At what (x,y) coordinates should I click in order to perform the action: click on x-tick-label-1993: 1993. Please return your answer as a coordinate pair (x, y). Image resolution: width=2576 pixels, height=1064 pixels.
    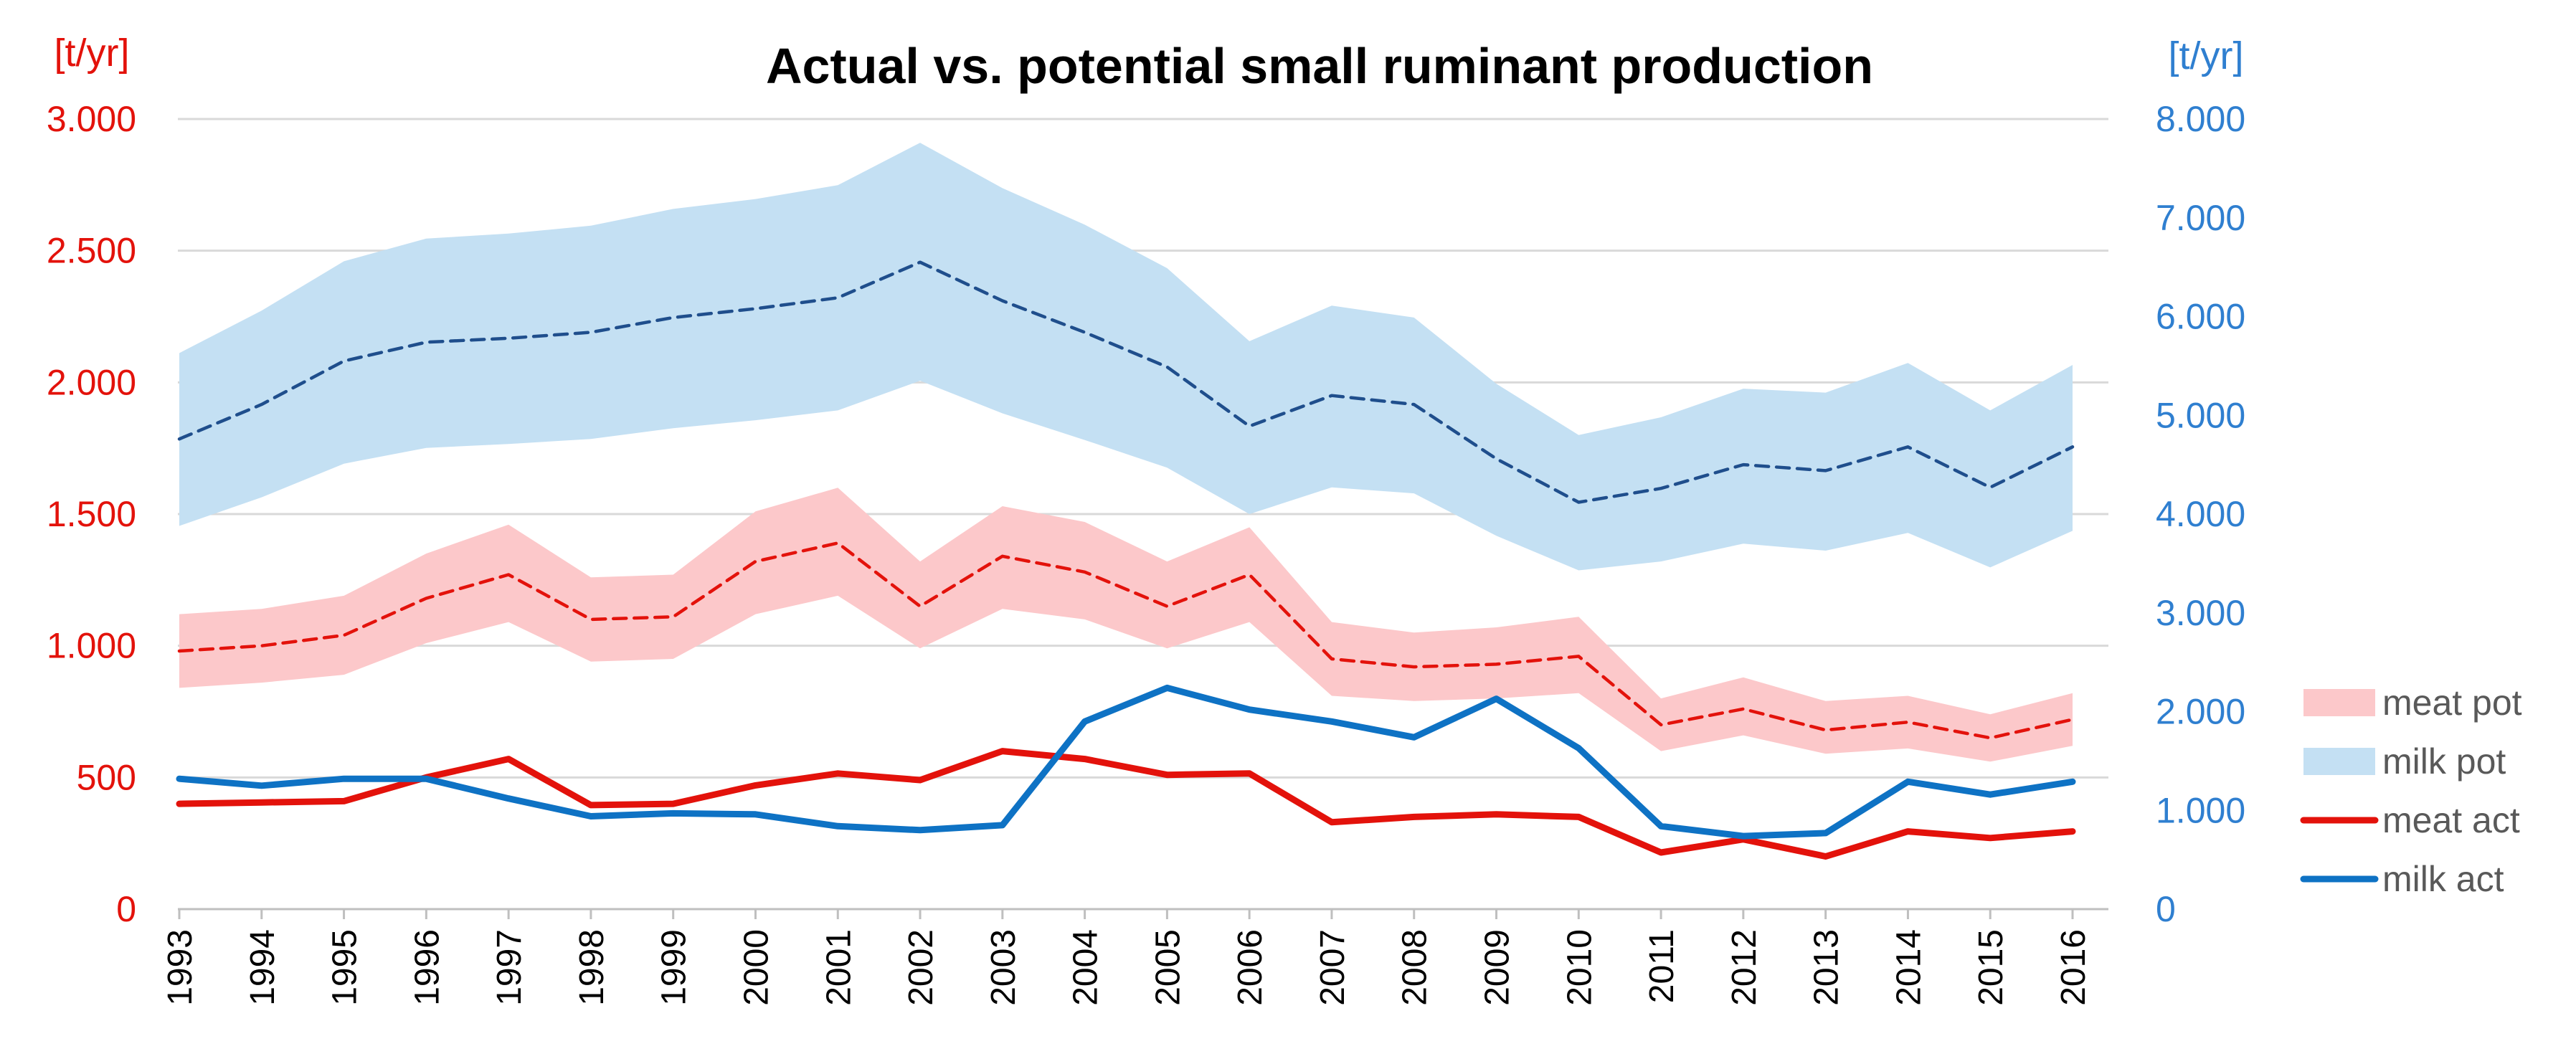
    Looking at the image, I should click on (180, 967).